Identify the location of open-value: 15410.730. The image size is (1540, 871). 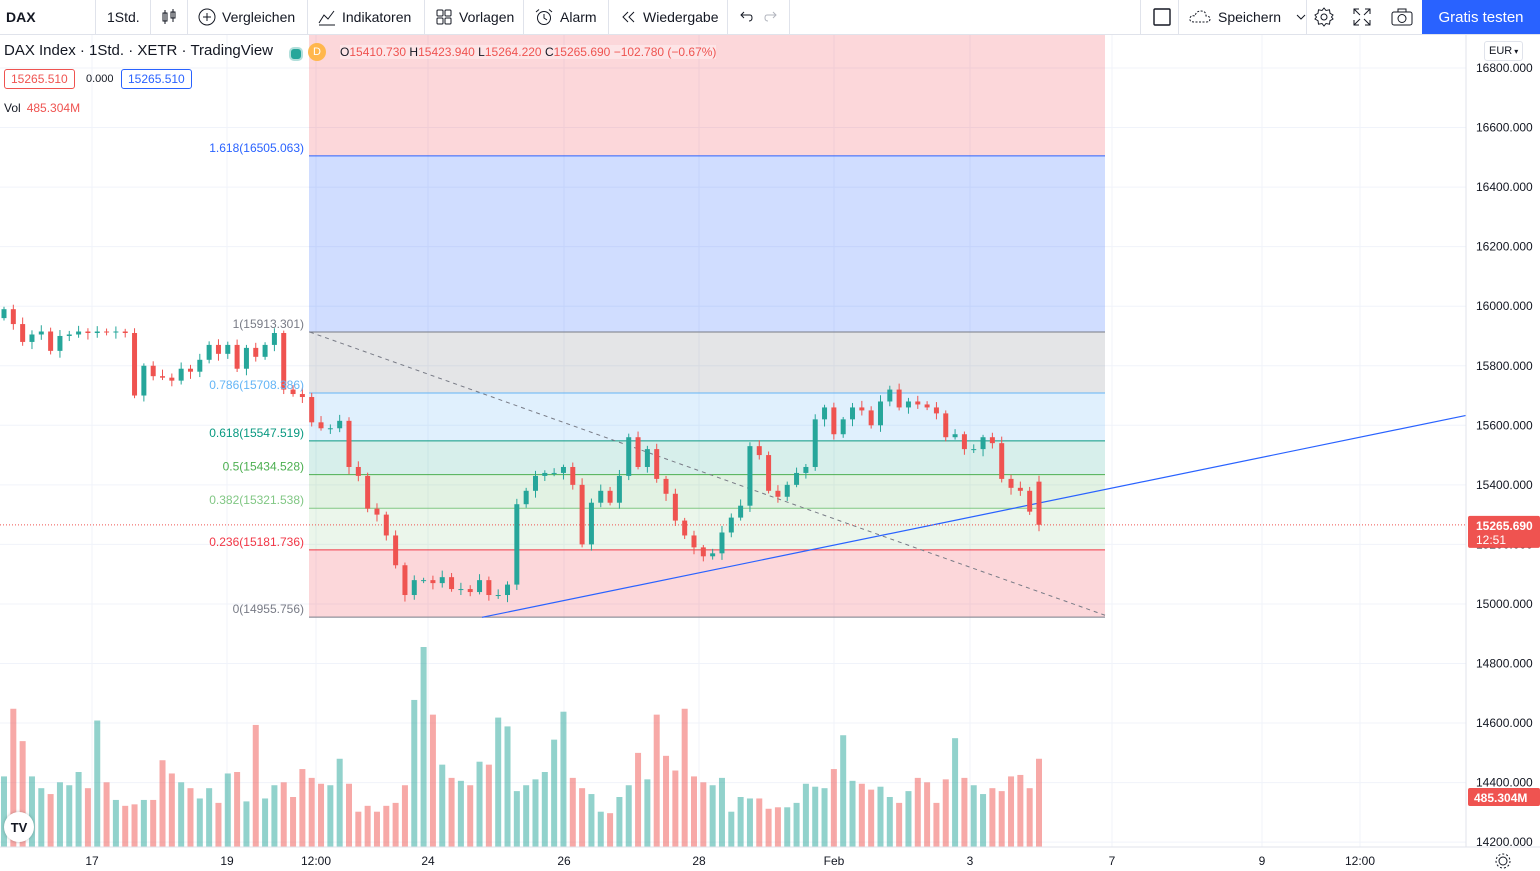
(378, 52).